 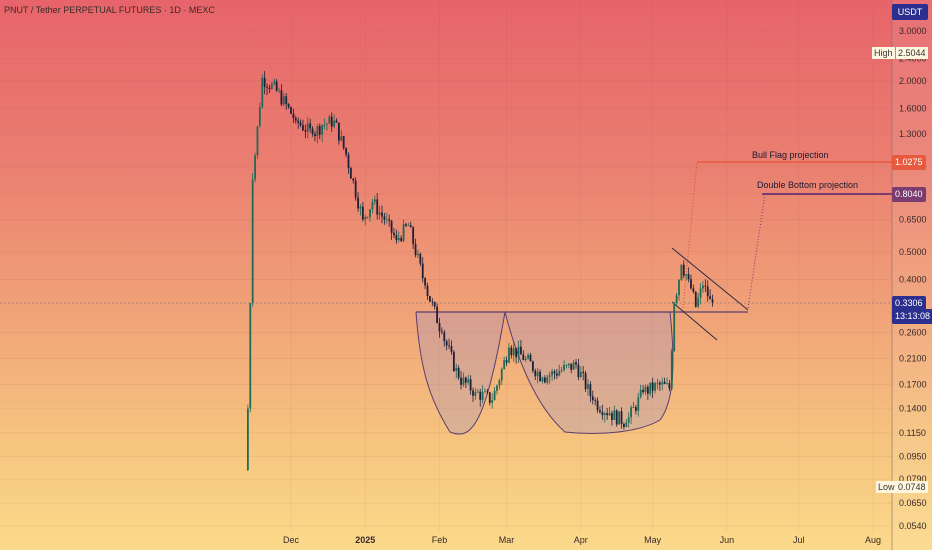 What do you see at coordinates (694, 321) in the screenshot?
I see `flag-lower` at bounding box center [694, 321].